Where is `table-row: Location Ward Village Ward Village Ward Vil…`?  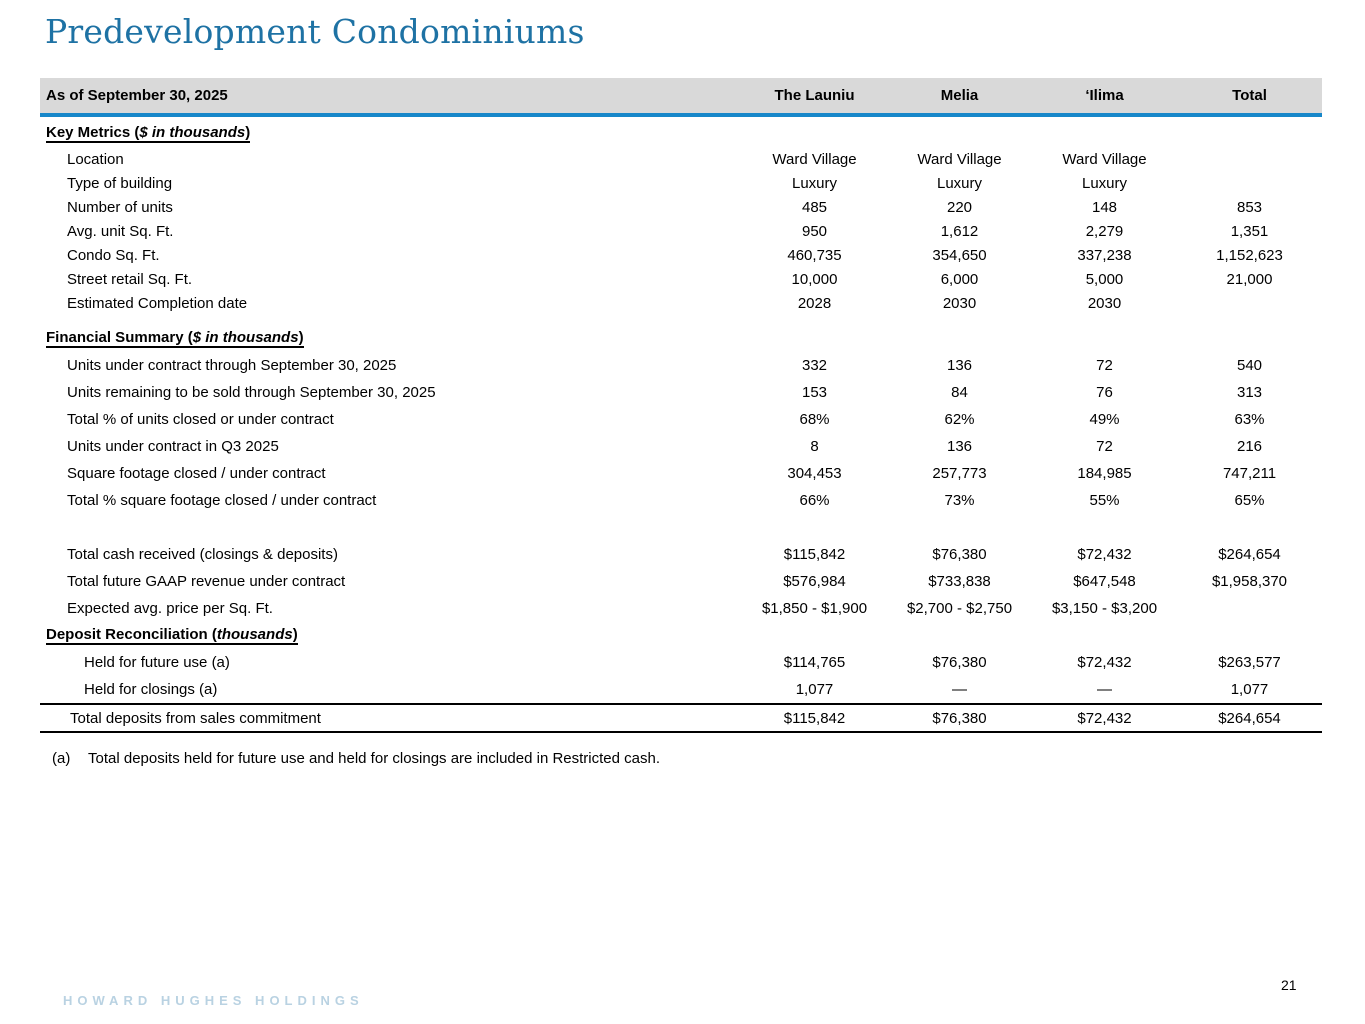
table-row: Location Ward Village Ward Village Ward Vil… is located at coordinates (681, 159).